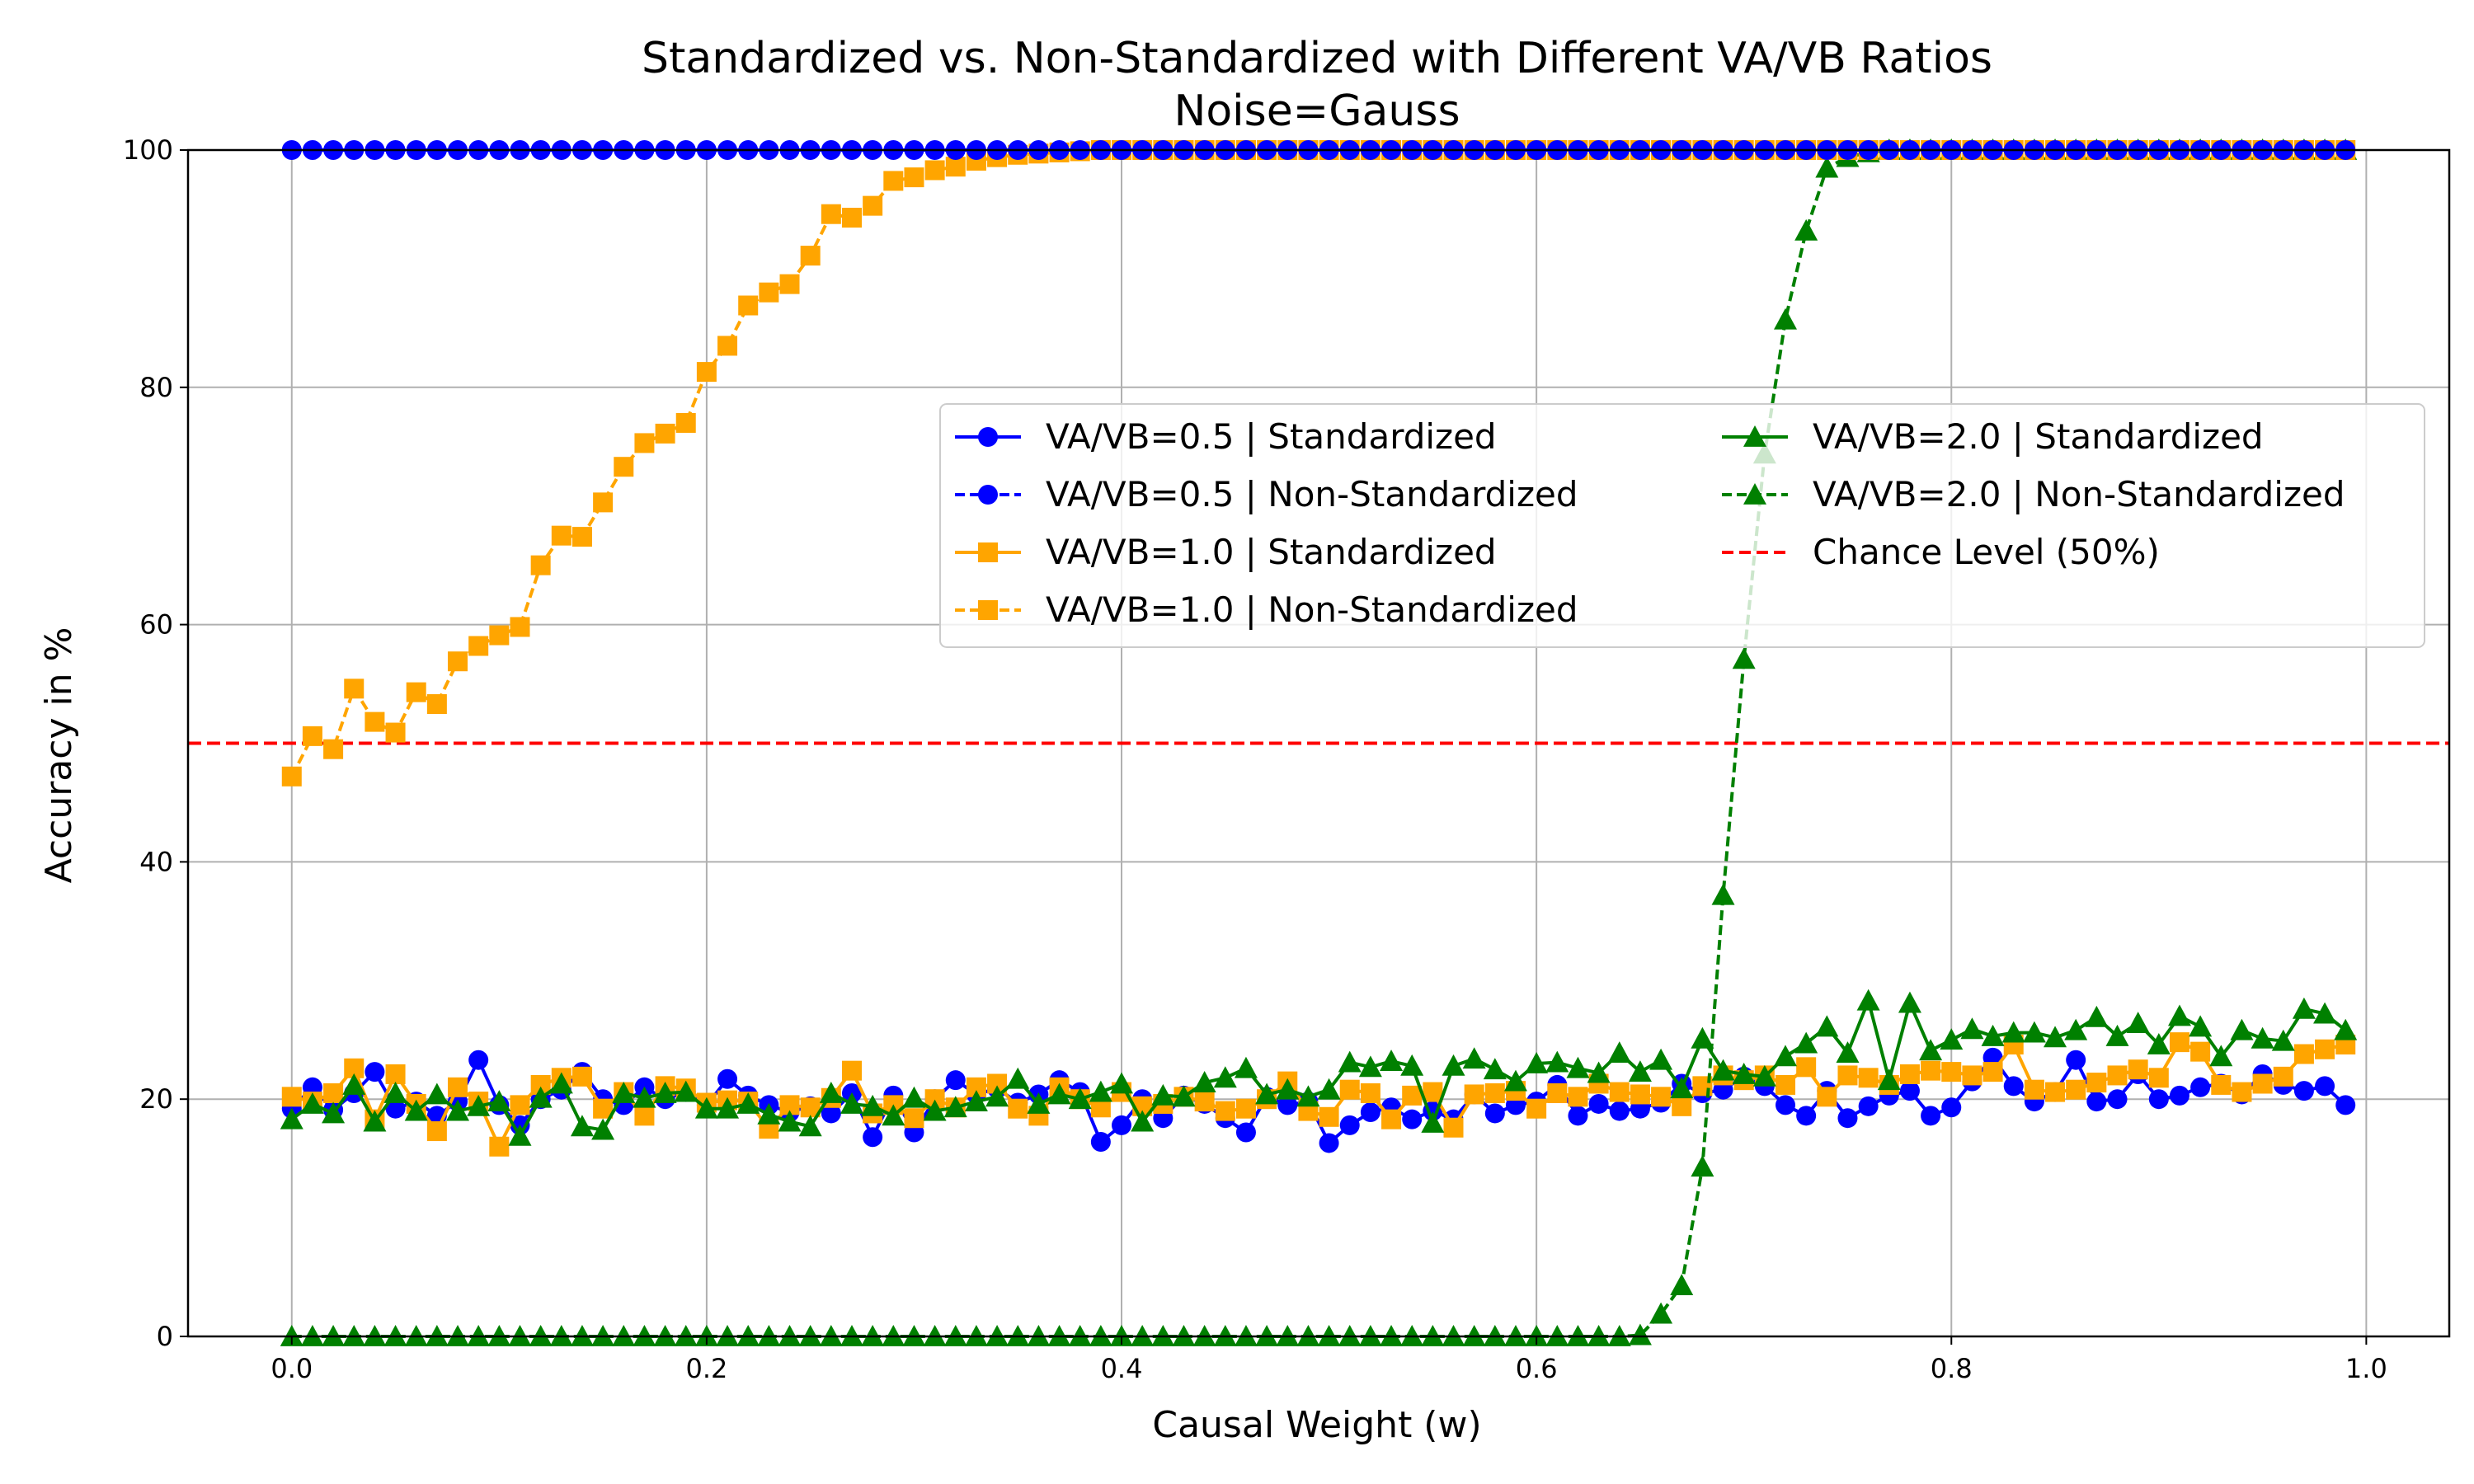  Describe the element at coordinates (1312, 494) in the screenshot. I see `legend-label: VA/VB=0.5 | Non-Standardized` at that location.